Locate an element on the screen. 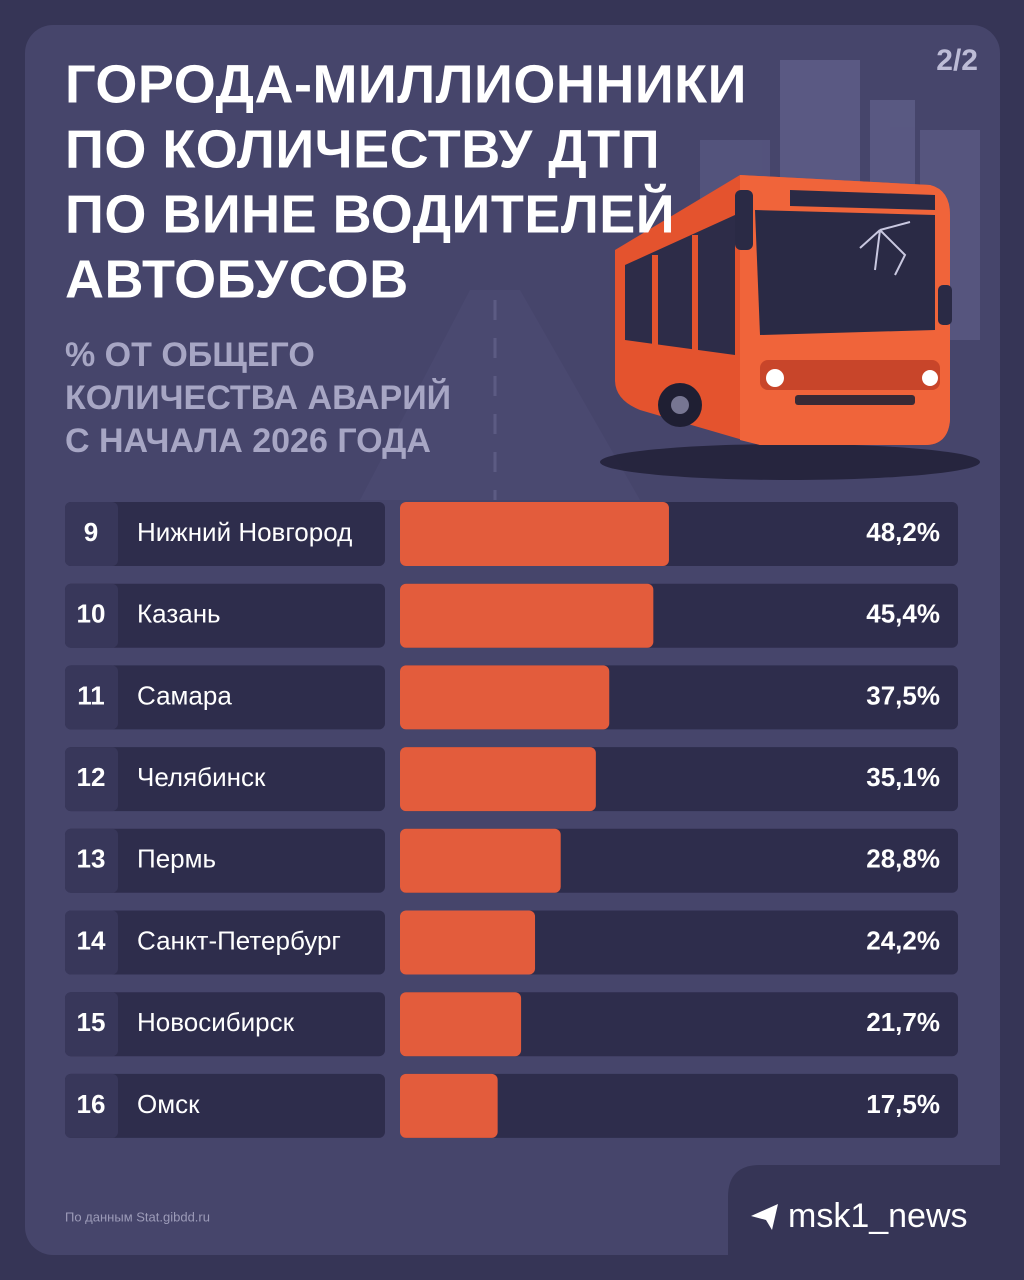 This screenshot has width=1024, height=1280. rank: 12 is located at coordinates (91, 777).